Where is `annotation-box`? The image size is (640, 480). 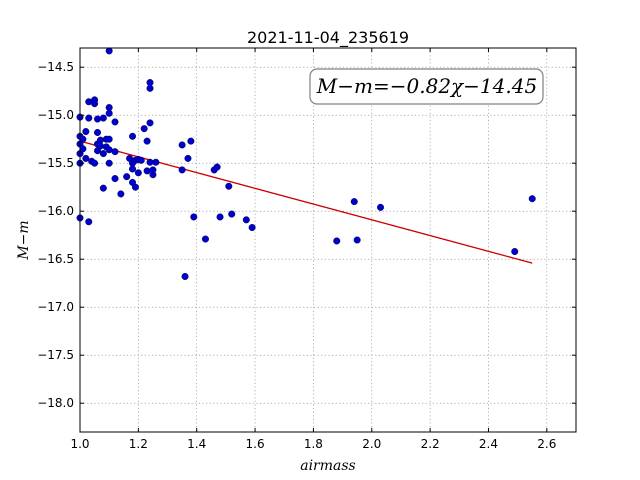 annotation-box is located at coordinates (426, 86).